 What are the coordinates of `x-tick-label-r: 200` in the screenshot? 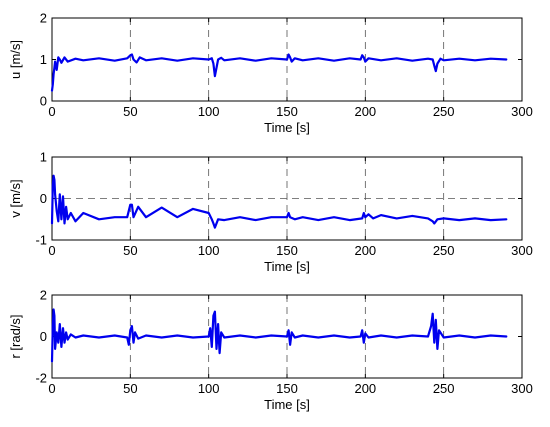 It's located at (365, 388).